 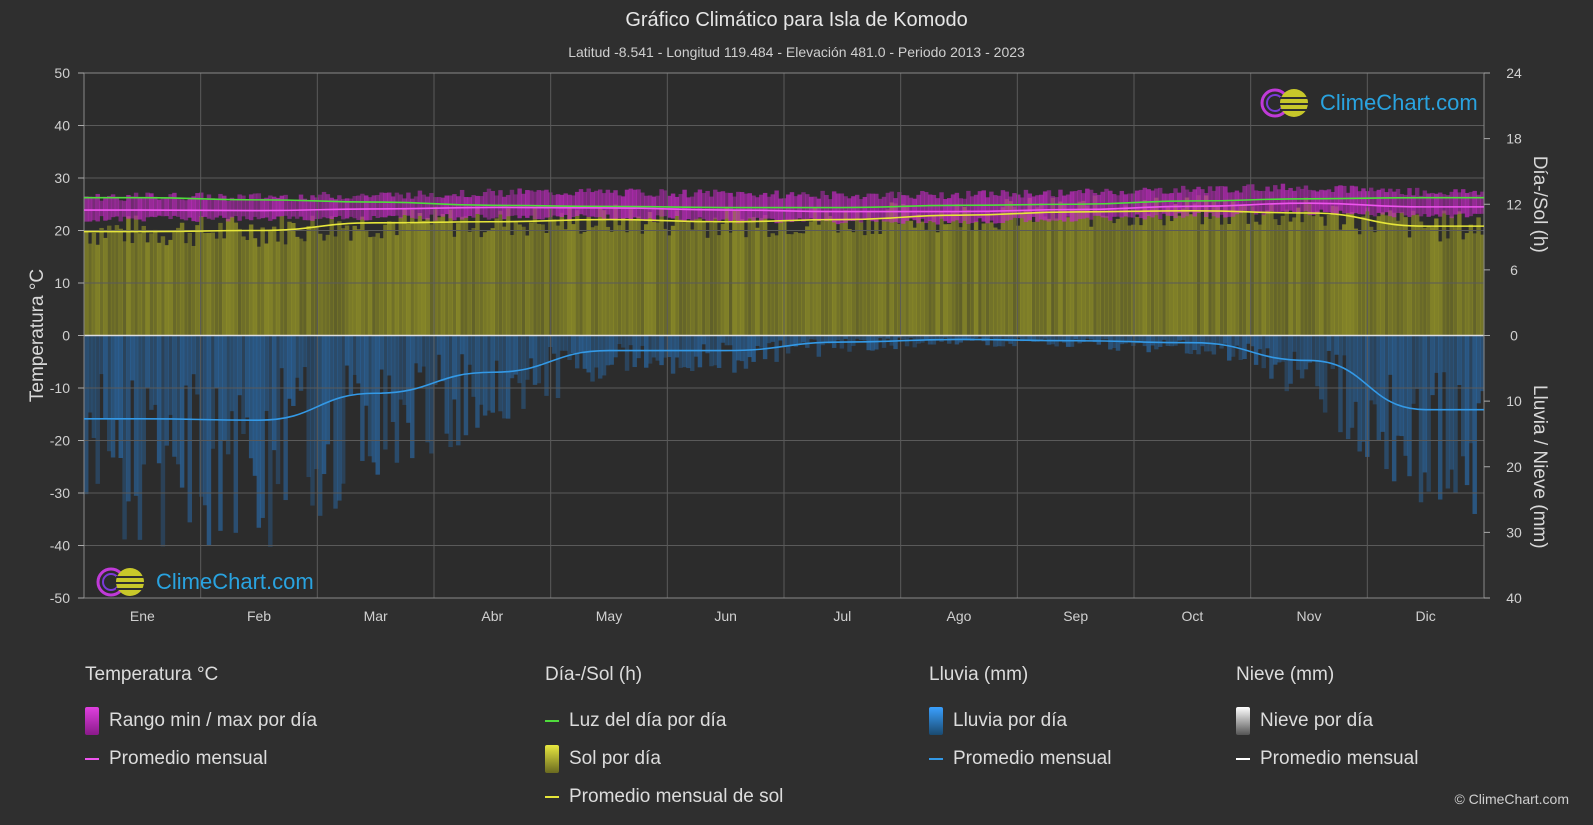 I want to click on snow-swatch, so click(x=1243, y=721).